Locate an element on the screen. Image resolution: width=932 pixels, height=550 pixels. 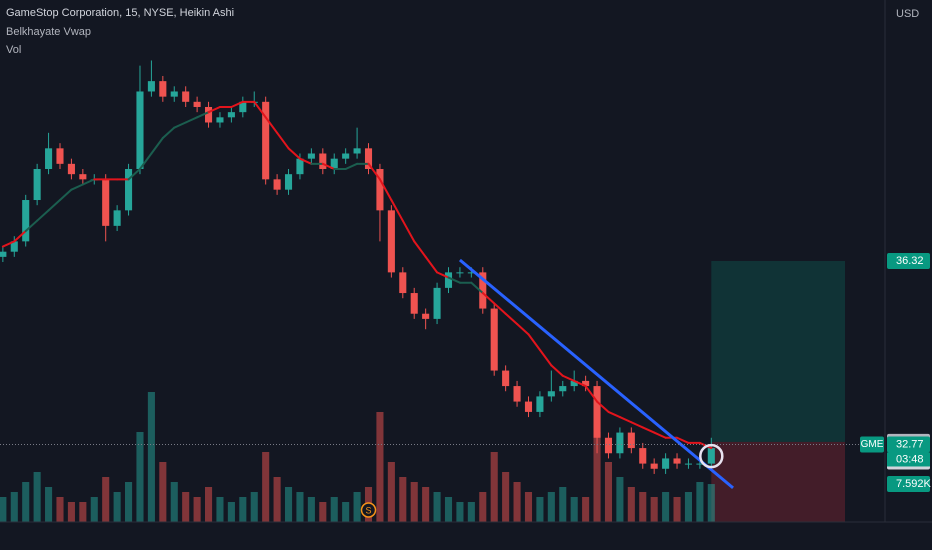
profit-zone is located at coordinates (778, 351).